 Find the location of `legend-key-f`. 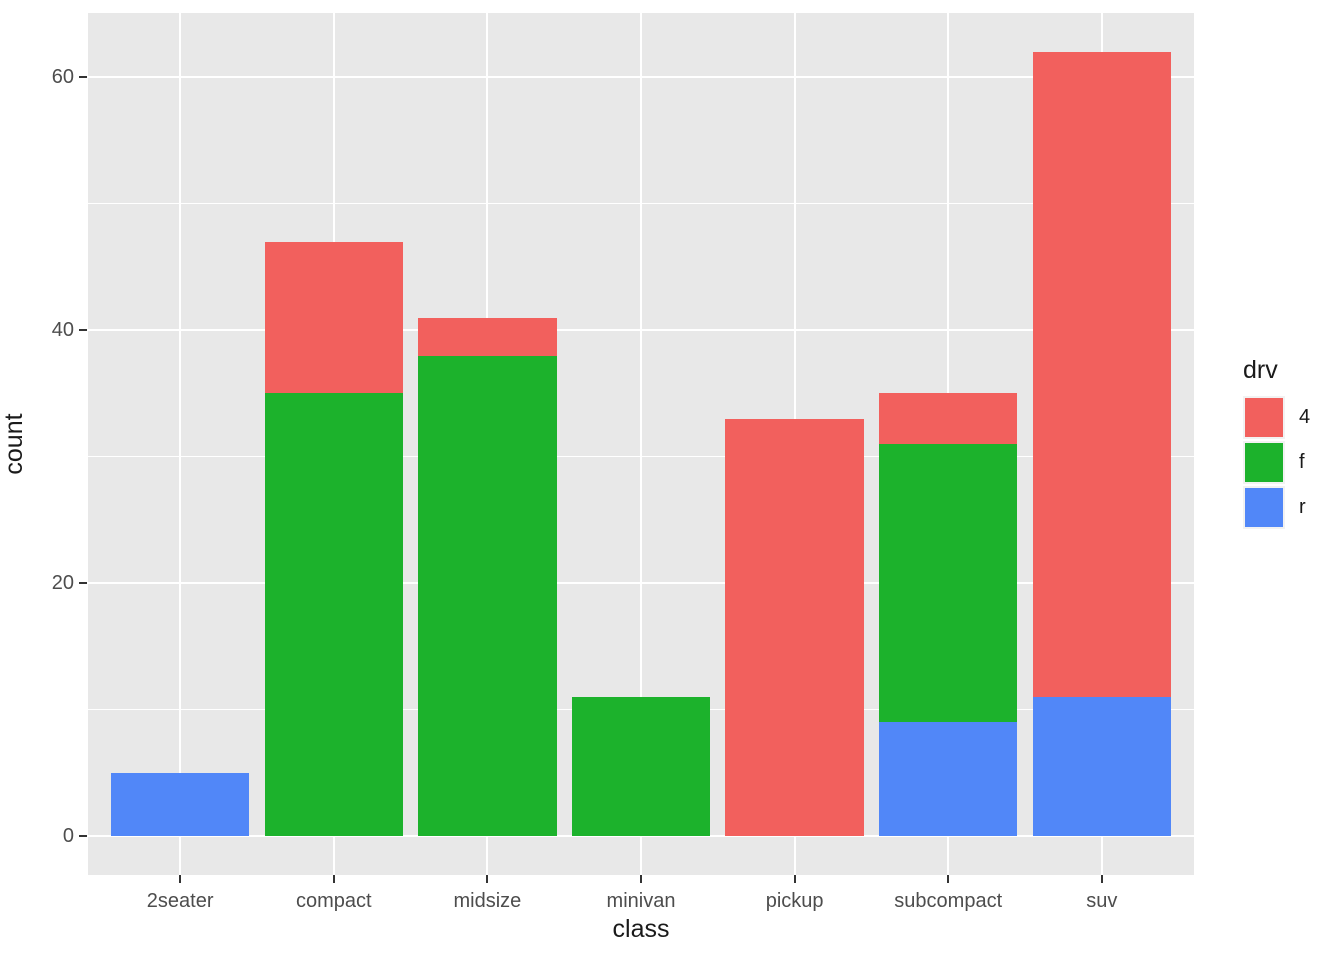

legend-key-f is located at coordinates (1264, 462).